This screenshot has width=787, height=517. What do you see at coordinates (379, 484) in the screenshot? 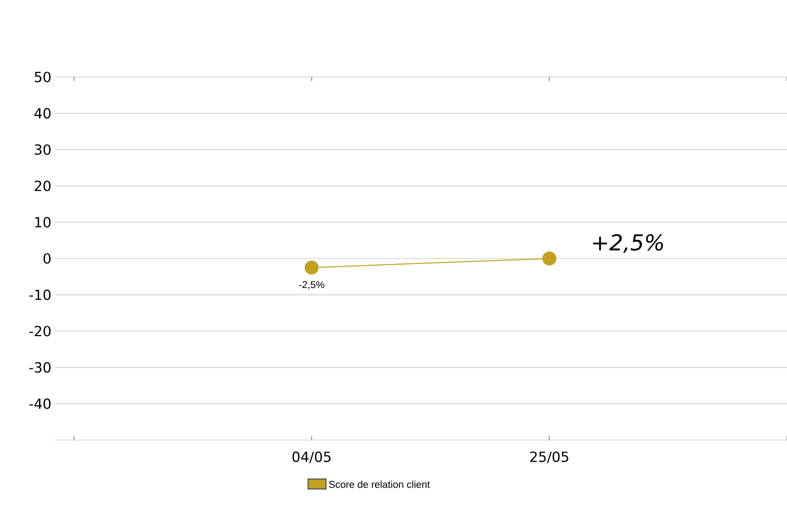
I see `legend-label: Score de relation client` at bounding box center [379, 484].